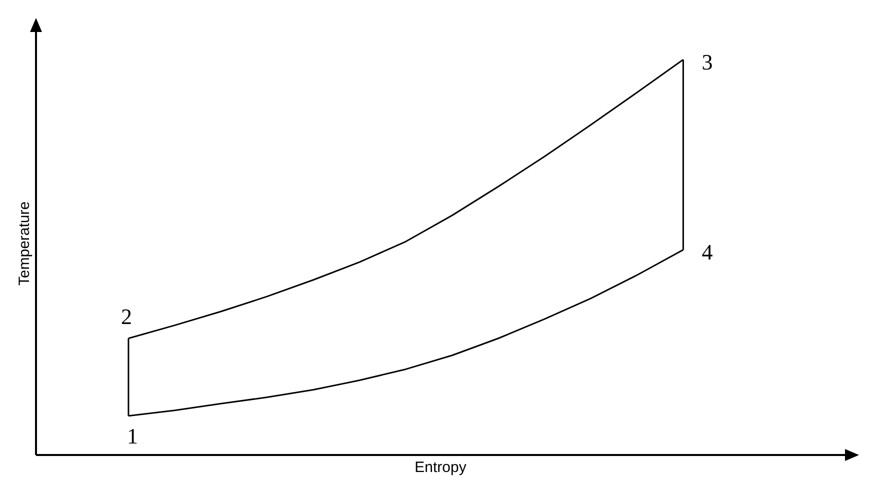 The image size is (883, 493). I want to click on x-axis-title: Entropy, so click(440, 467).